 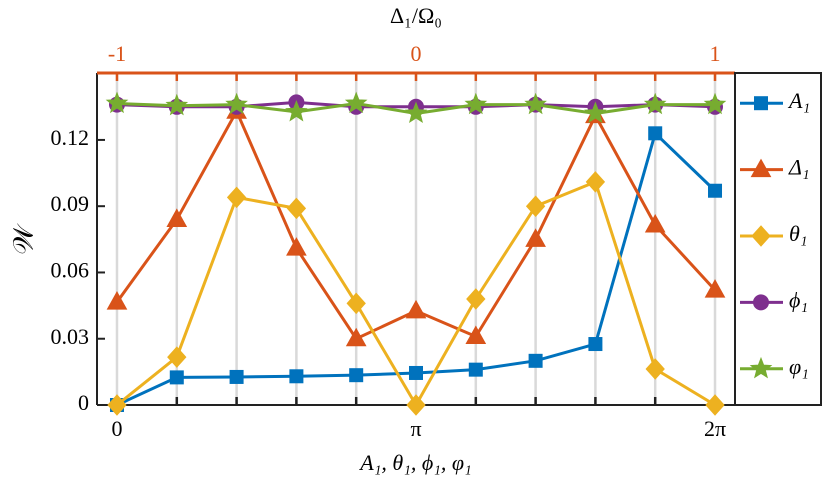 What do you see at coordinates (798, 233) in the screenshot?
I see `legend-label: θ₁` at bounding box center [798, 233].